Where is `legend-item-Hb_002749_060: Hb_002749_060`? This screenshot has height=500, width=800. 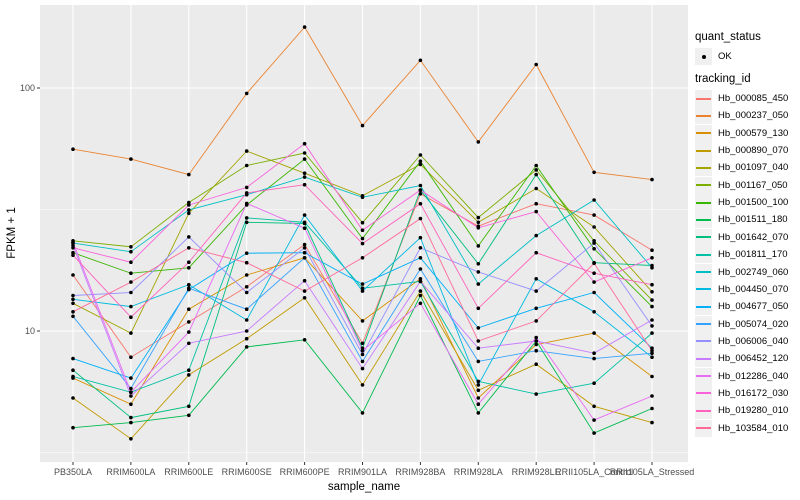 legend-item-Hb_002749_060: Hb_002749_060 is located at coordinates (742, 272).